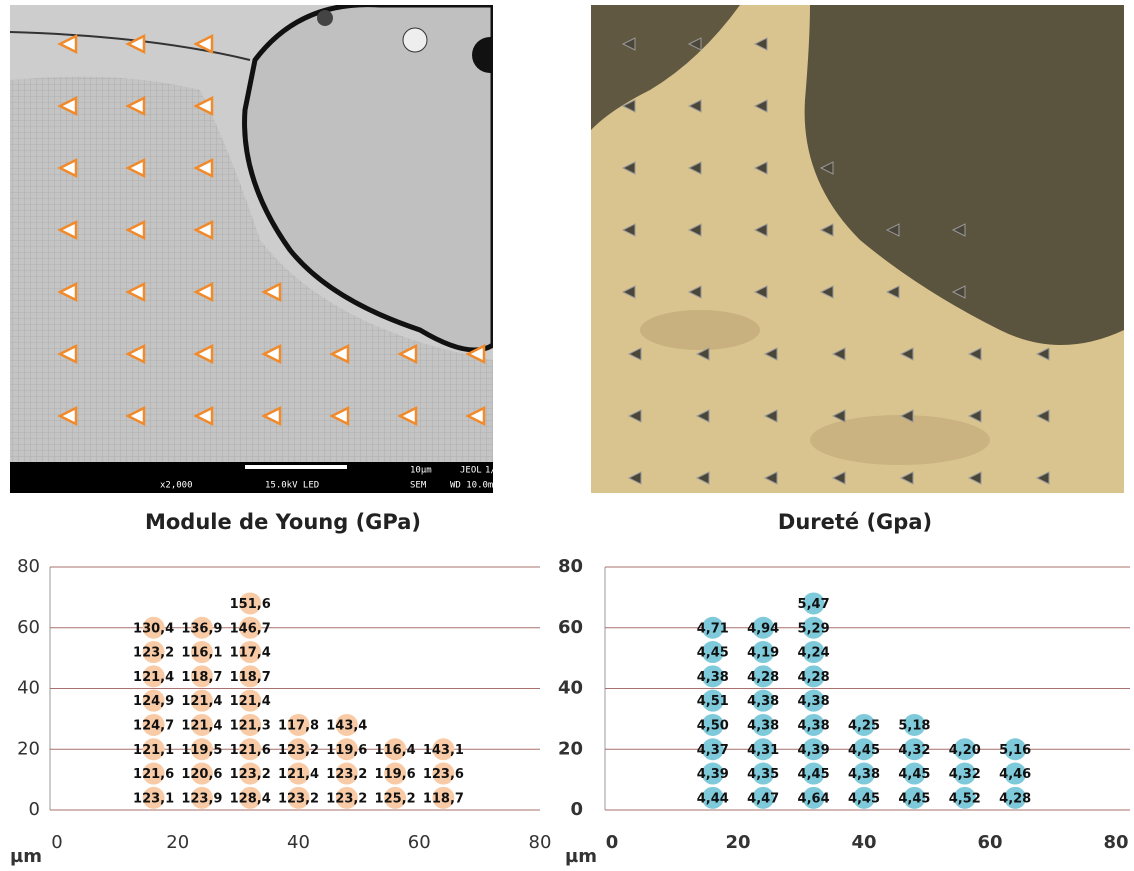 The height and width of the screenshot is (871, 1134). What do you see at coordinates (177, 842) in the screenshot?
I see `x-tick-label: 20` at bounding box center [177, 842].